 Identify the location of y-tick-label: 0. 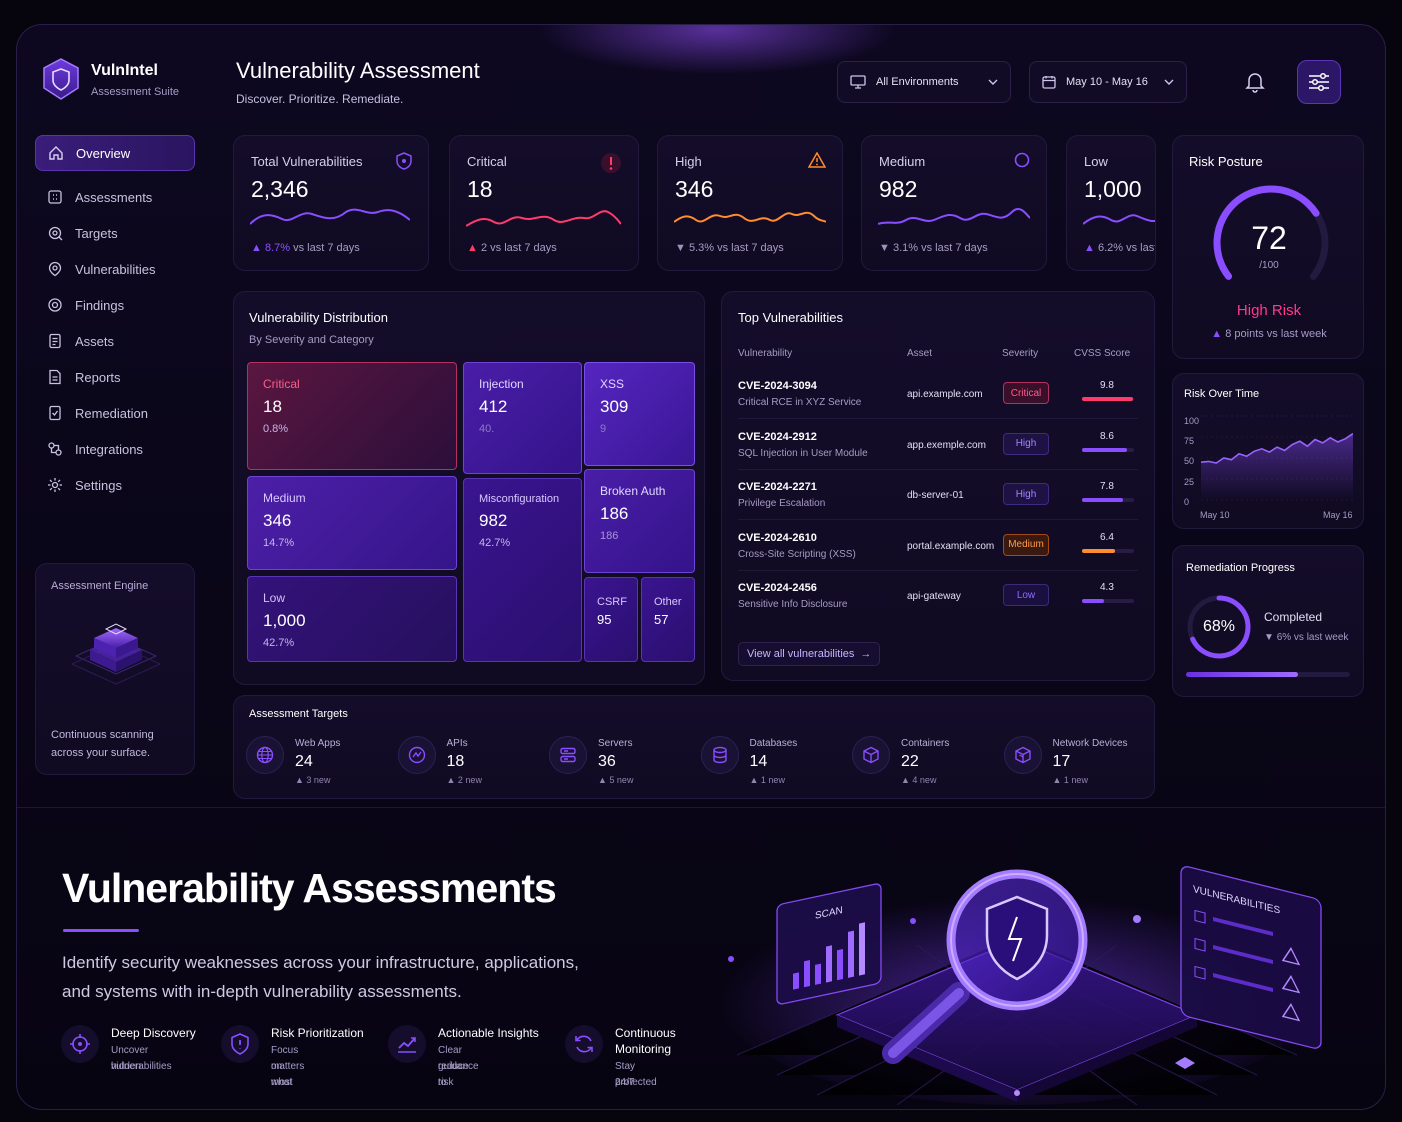
(1187, 501).